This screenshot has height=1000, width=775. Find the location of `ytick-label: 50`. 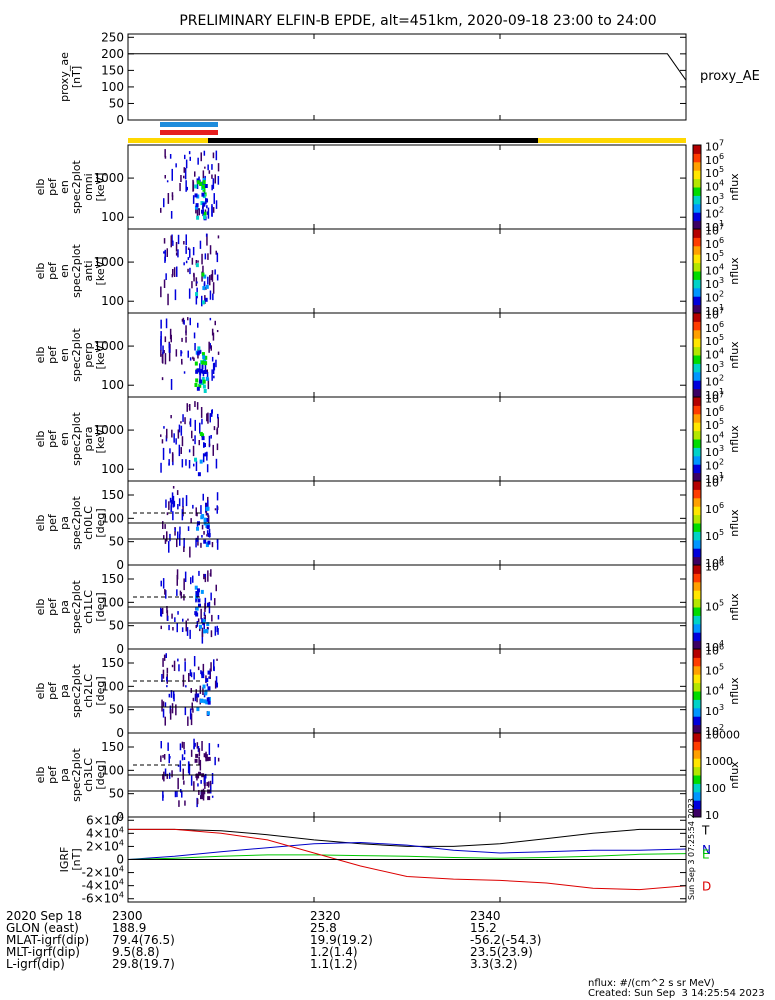

ytick-label: 50 is located at coordinates (116, 794).